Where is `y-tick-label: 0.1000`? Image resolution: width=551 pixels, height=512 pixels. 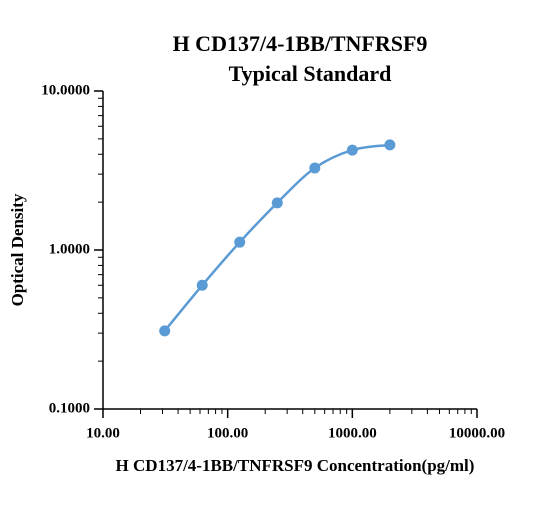
y-tick-label: 0.1000 is located at coordinates (69, 408).